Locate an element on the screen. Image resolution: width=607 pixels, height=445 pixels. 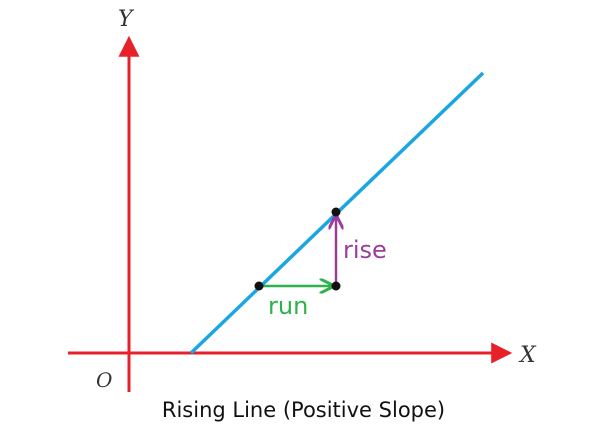
x-axis-label: X is located at coordinates (527, 355).